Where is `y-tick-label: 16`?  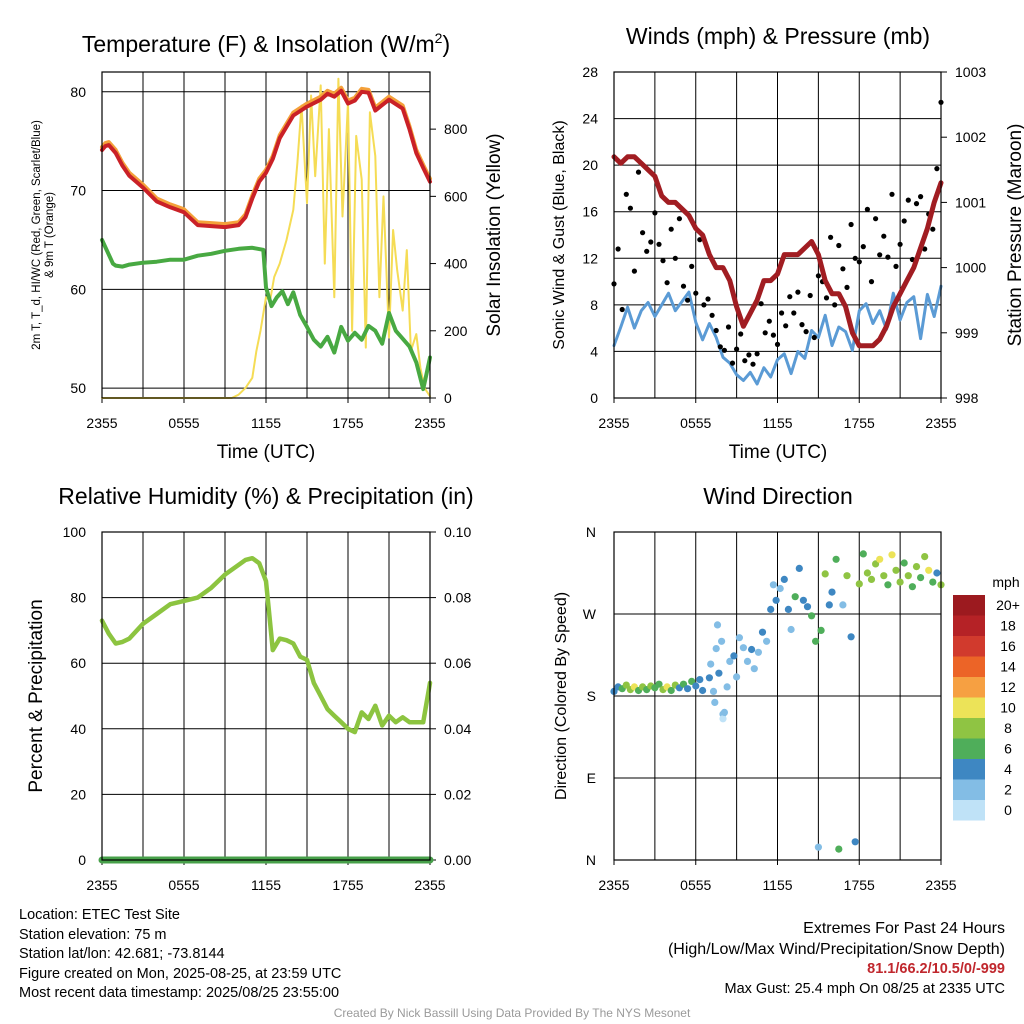 y-tick-label: 16 is located at coordinates (590, 212).